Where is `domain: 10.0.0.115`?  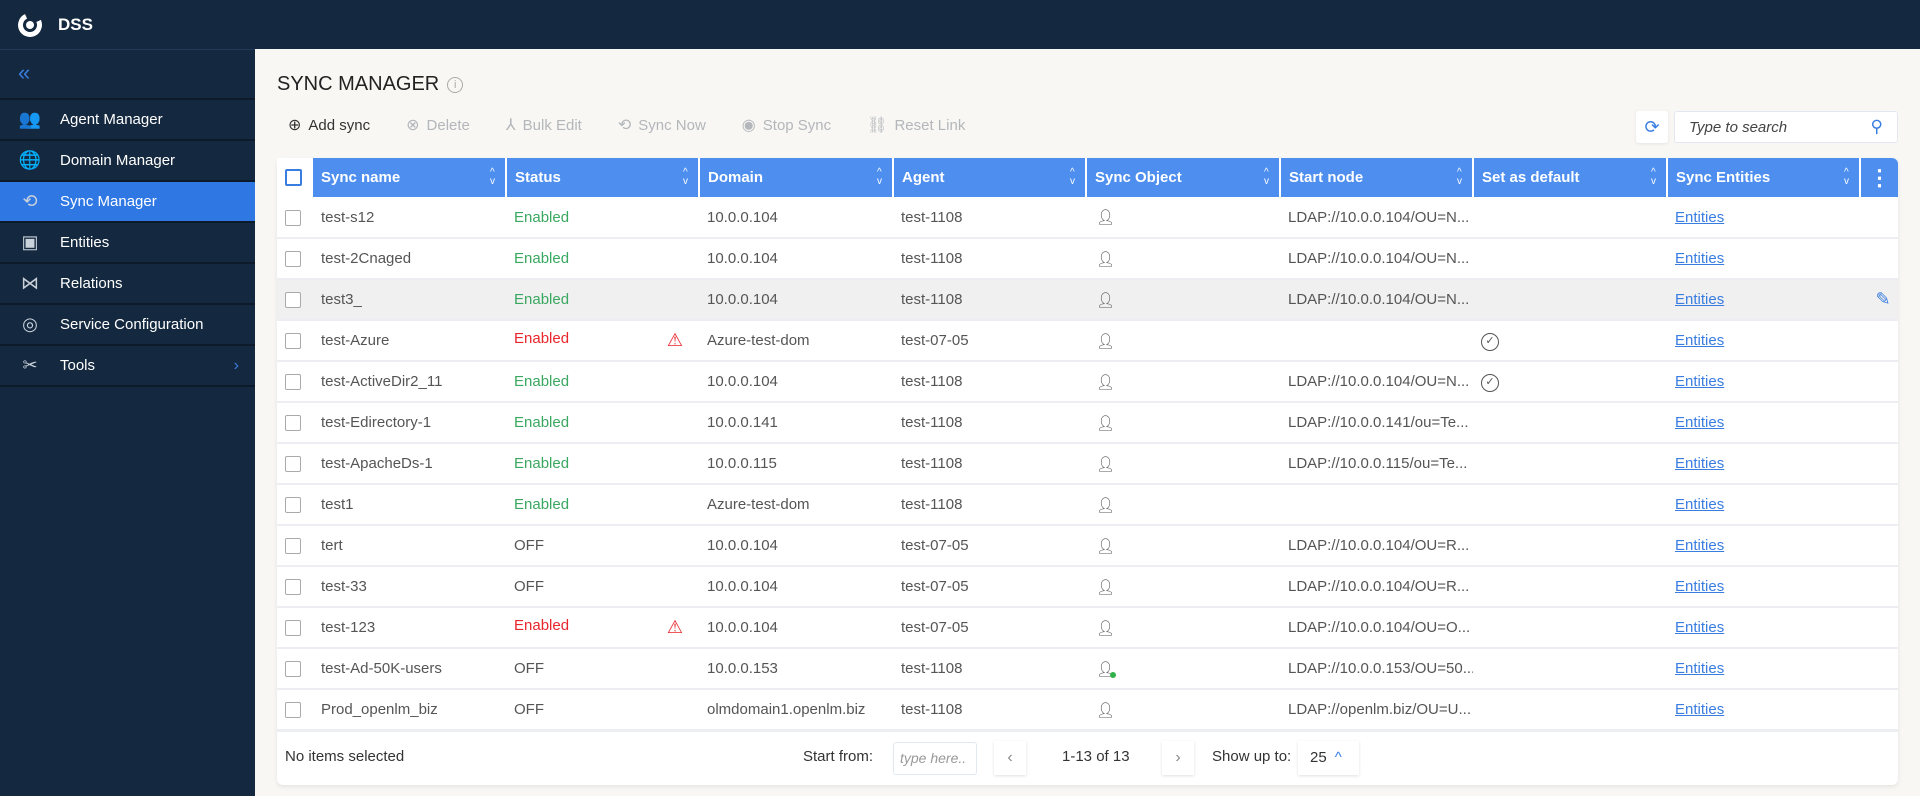
domain: 10.0.0.115 is located at coordinates (796, 464).